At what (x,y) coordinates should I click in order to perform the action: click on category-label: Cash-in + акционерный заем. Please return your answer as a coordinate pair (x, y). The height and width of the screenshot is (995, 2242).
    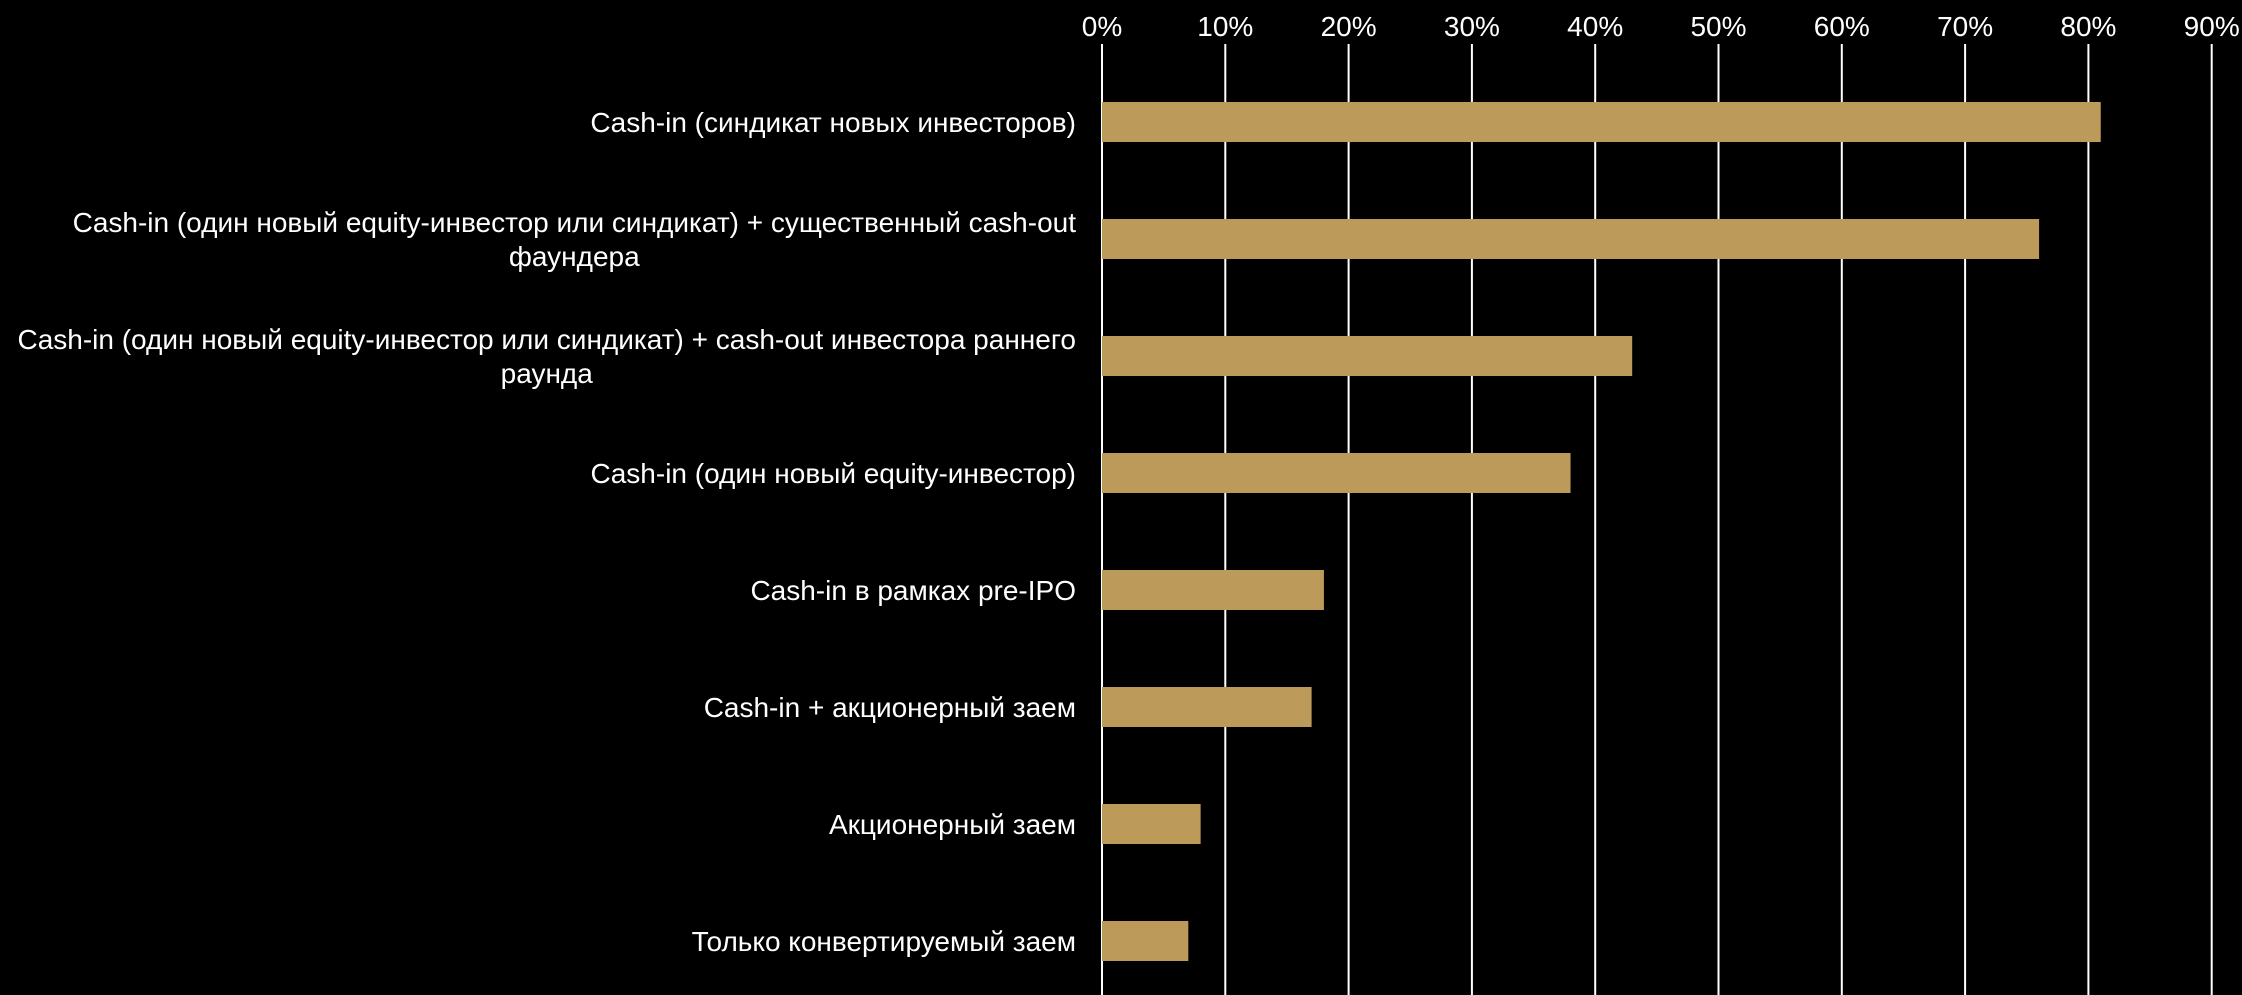
    Looking at the image, I should click on (890, 707).